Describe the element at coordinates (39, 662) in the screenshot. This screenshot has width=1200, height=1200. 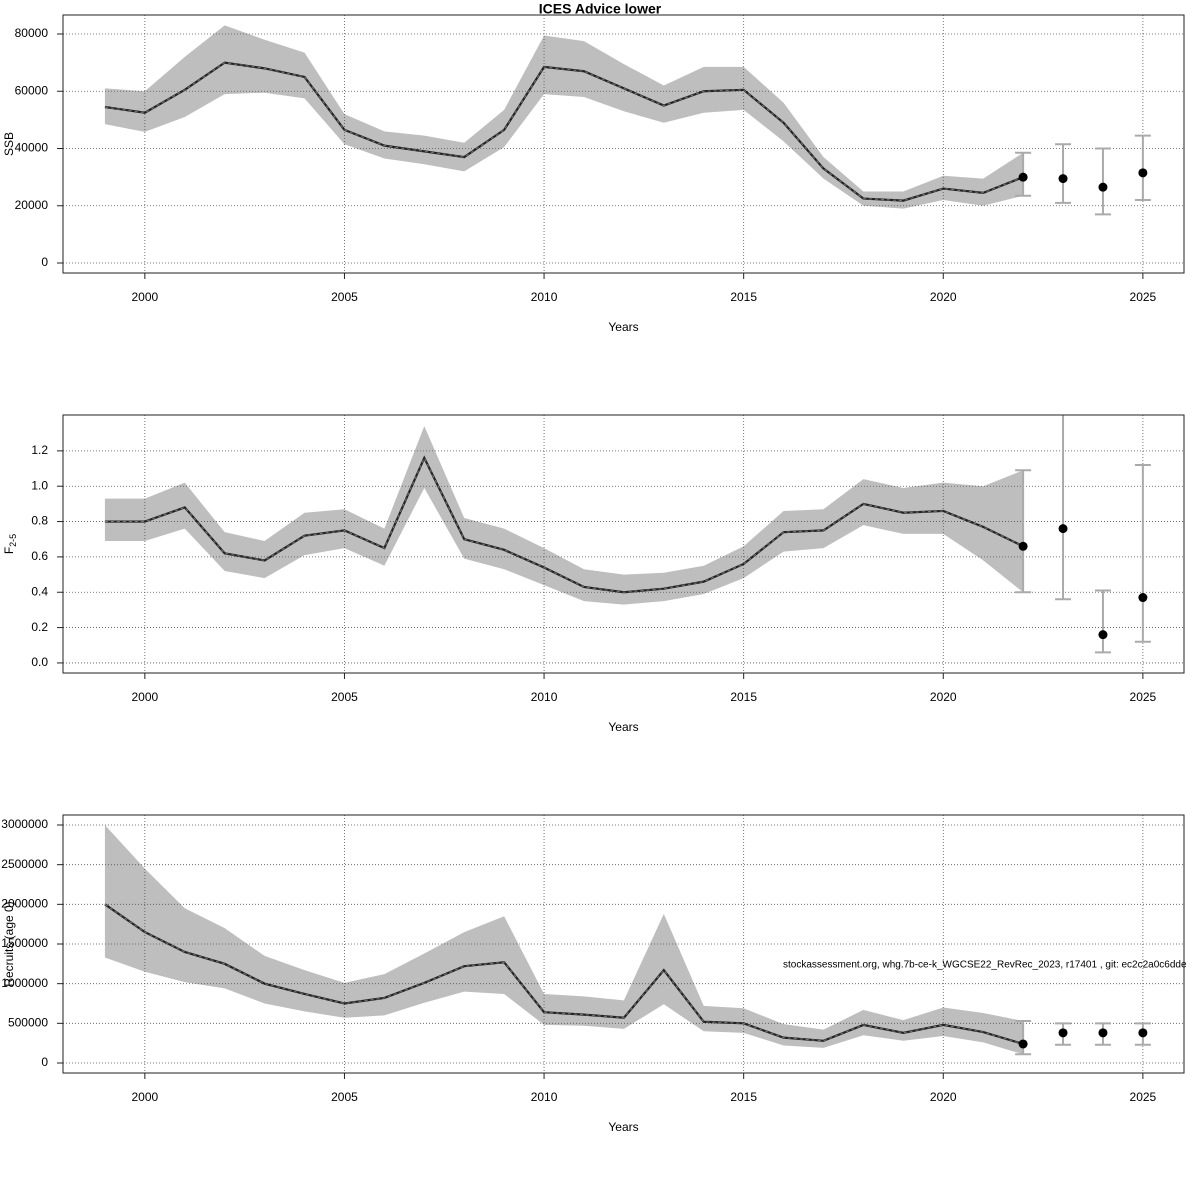
I see `y-tick-label: 0.0` at that location.